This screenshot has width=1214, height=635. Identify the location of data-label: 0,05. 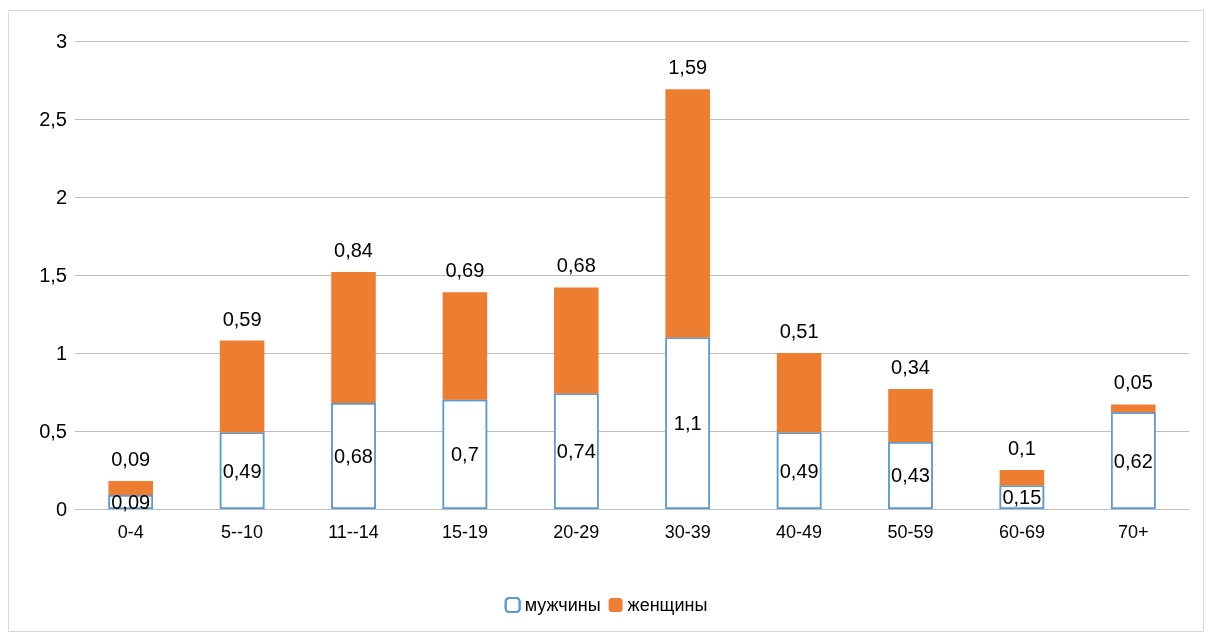
(1133, 382).